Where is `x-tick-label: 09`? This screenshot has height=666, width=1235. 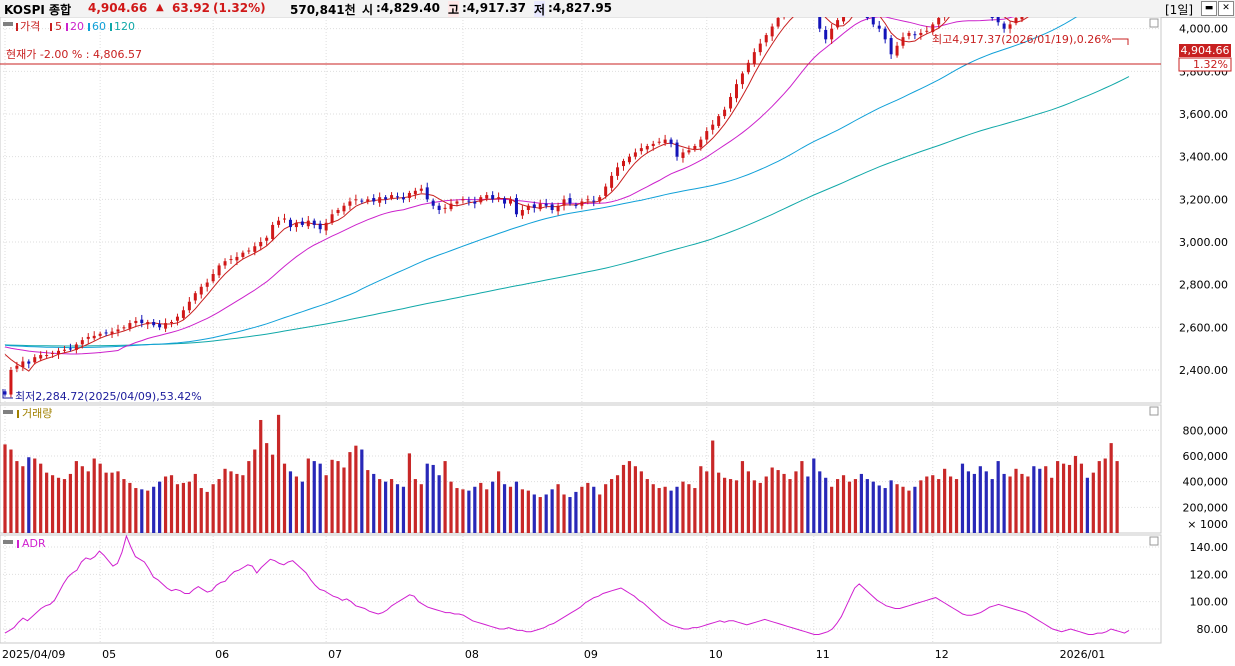
x-tick-label: 09 is located at coordinates (591, 654).